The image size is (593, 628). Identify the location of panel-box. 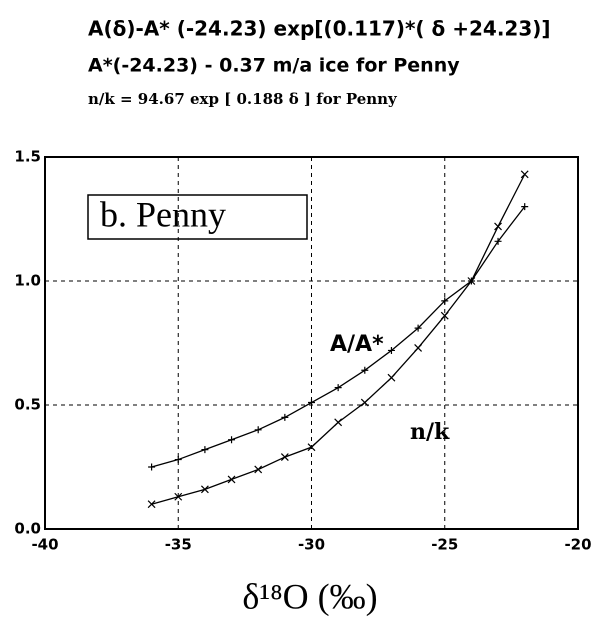
(197, 217).